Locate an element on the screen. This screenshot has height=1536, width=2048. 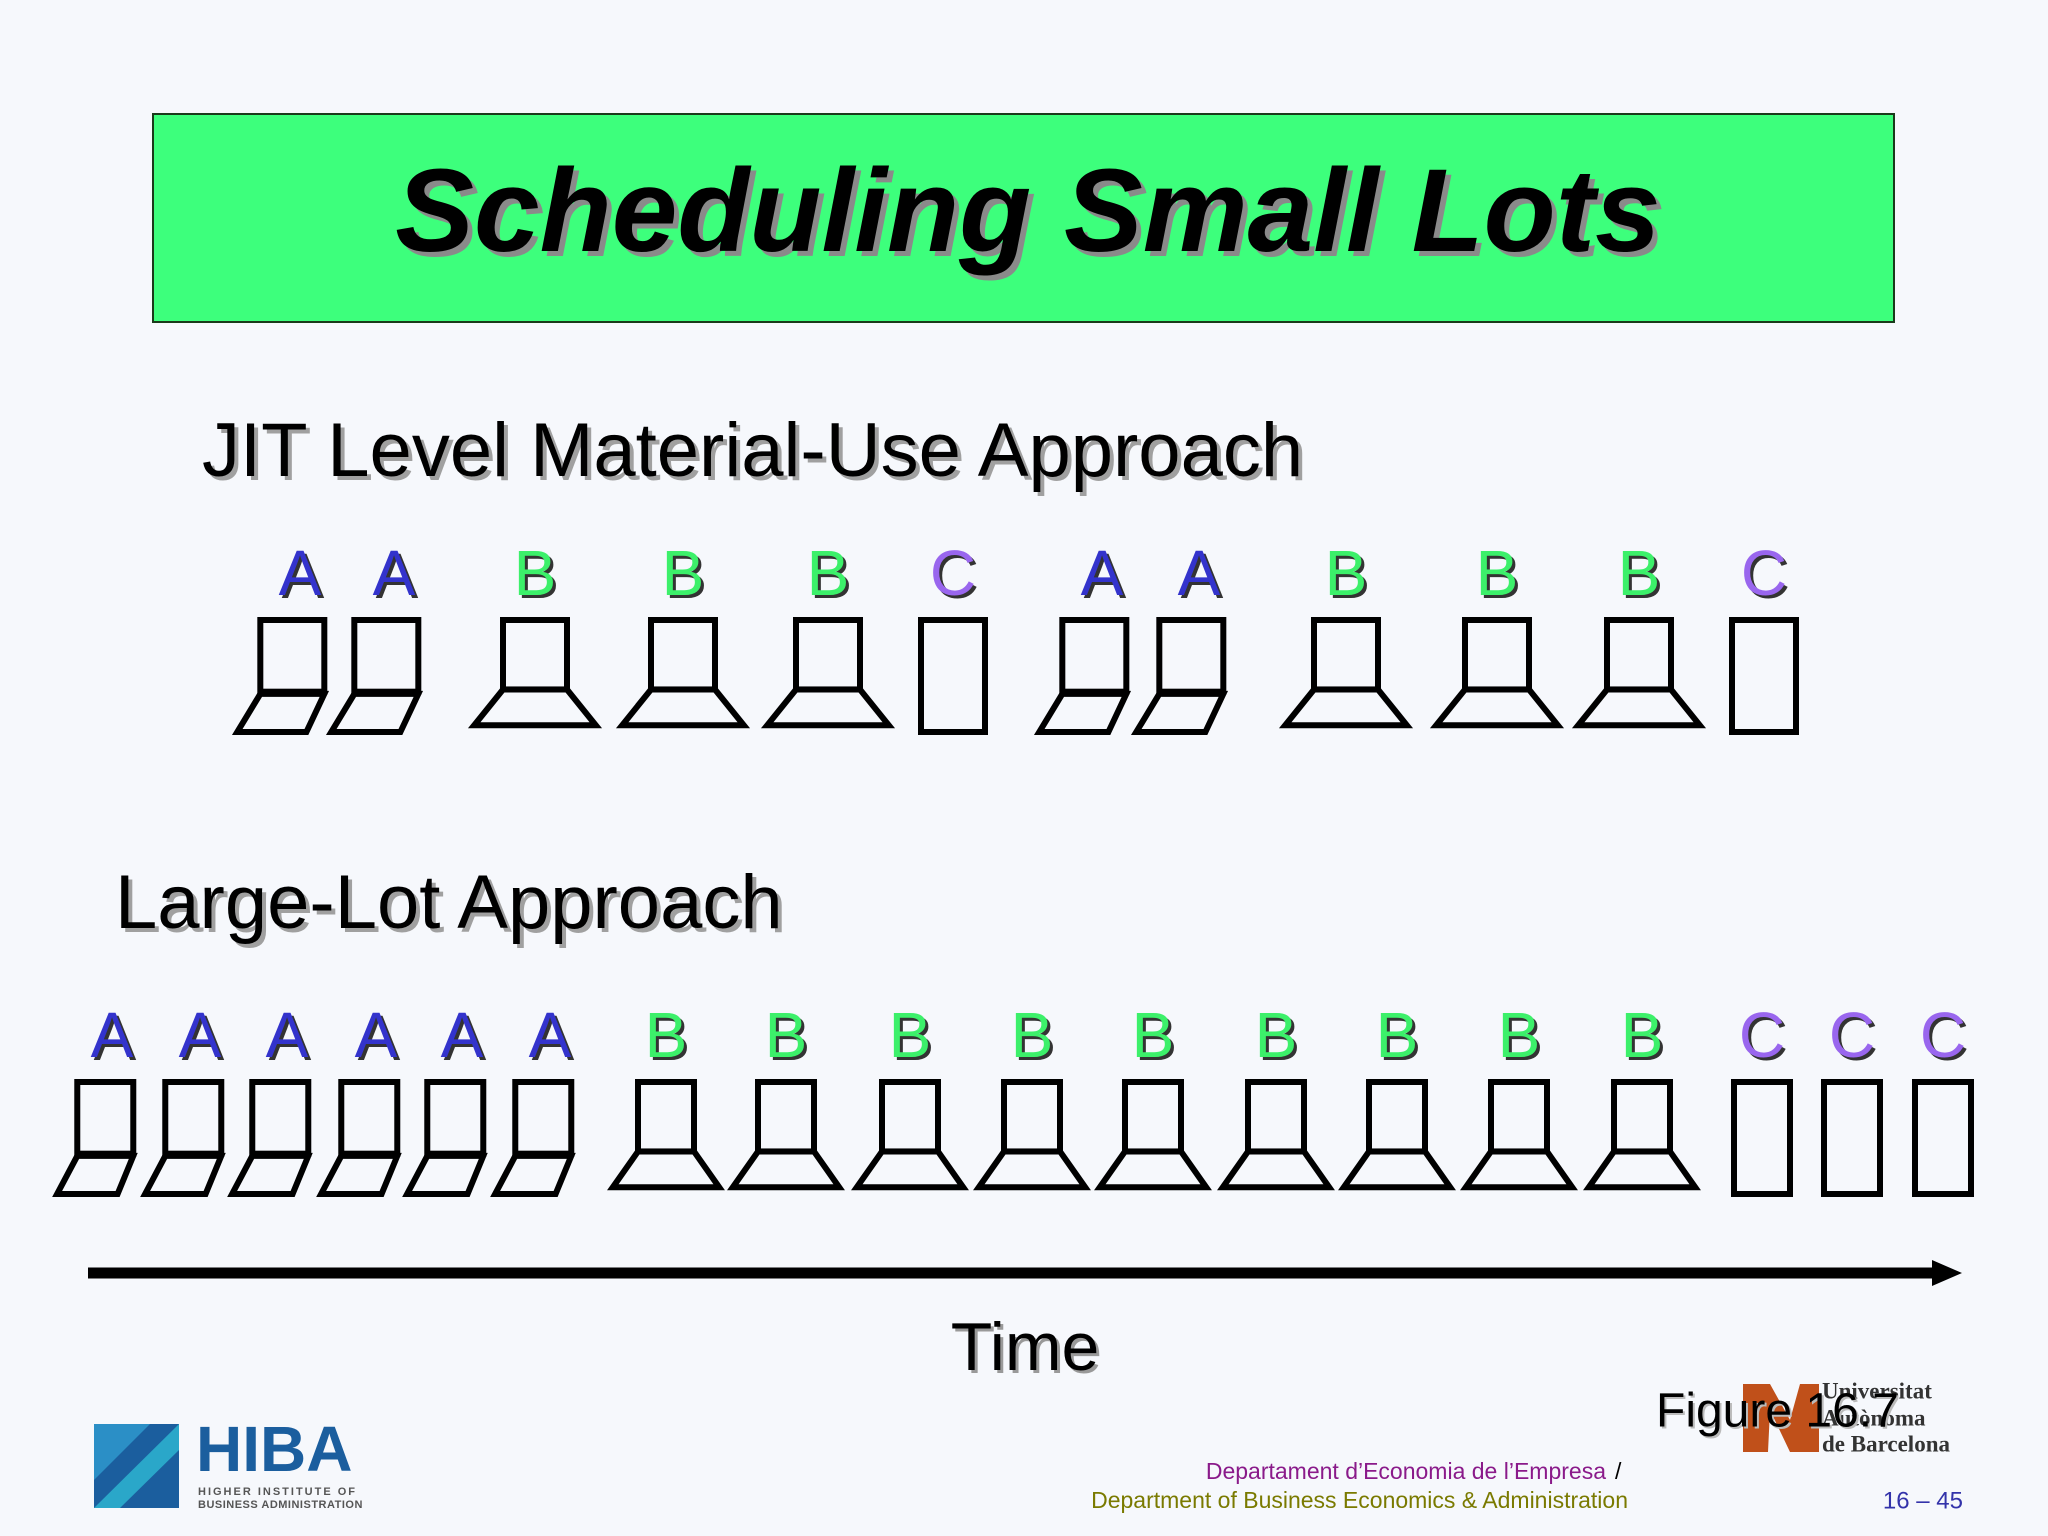
hiba-icon-corner is located at coordinates (122, 1452).